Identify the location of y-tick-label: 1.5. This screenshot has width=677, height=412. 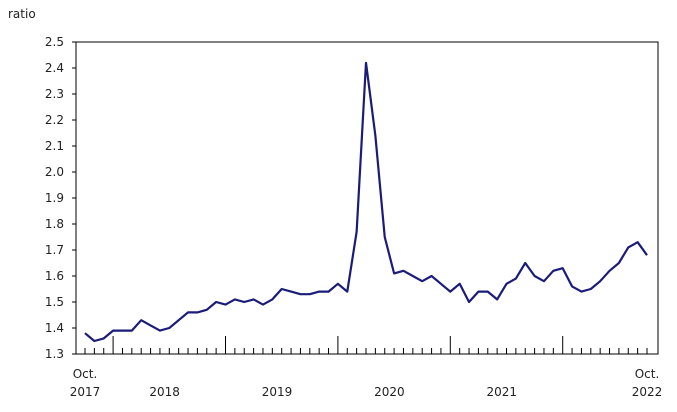
(54, 302).